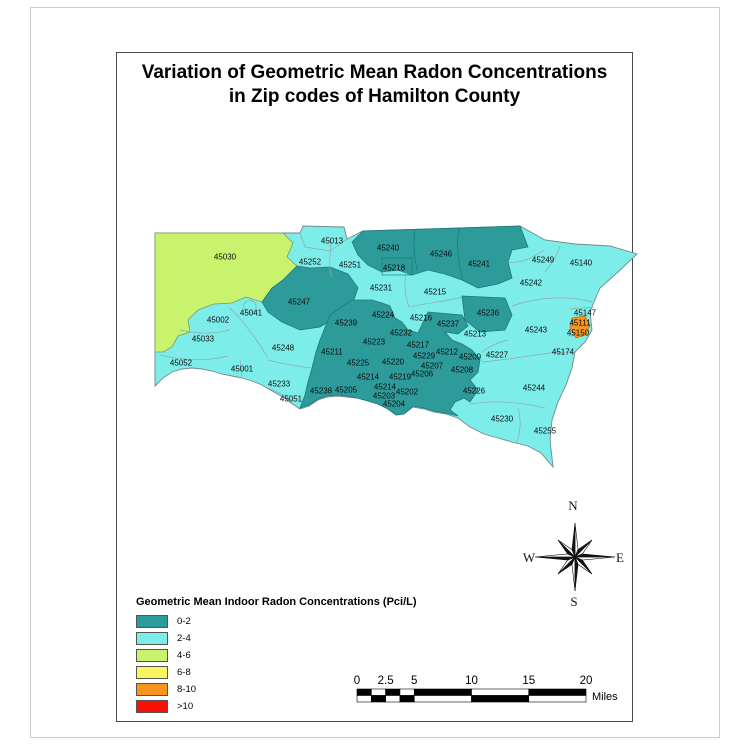 This screenshot has height=750, width=750. I want to click on legend-item: 0-2, so click(166, 621).